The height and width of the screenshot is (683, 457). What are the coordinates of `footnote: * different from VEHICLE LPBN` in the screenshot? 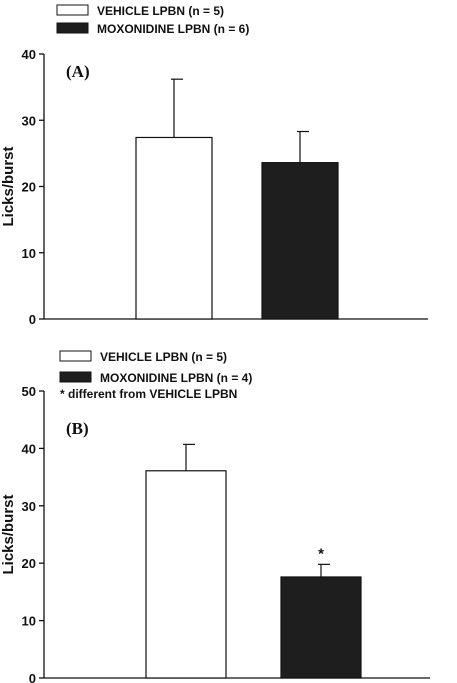 It's located at (148, 394).